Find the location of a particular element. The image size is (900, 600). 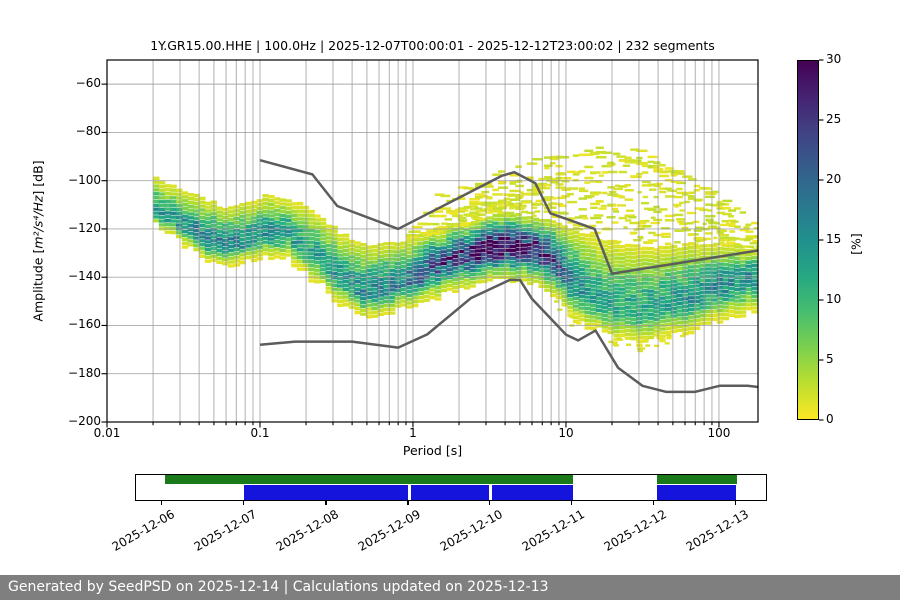

x-tick-label: 100 is located at coordinates (719, 433).